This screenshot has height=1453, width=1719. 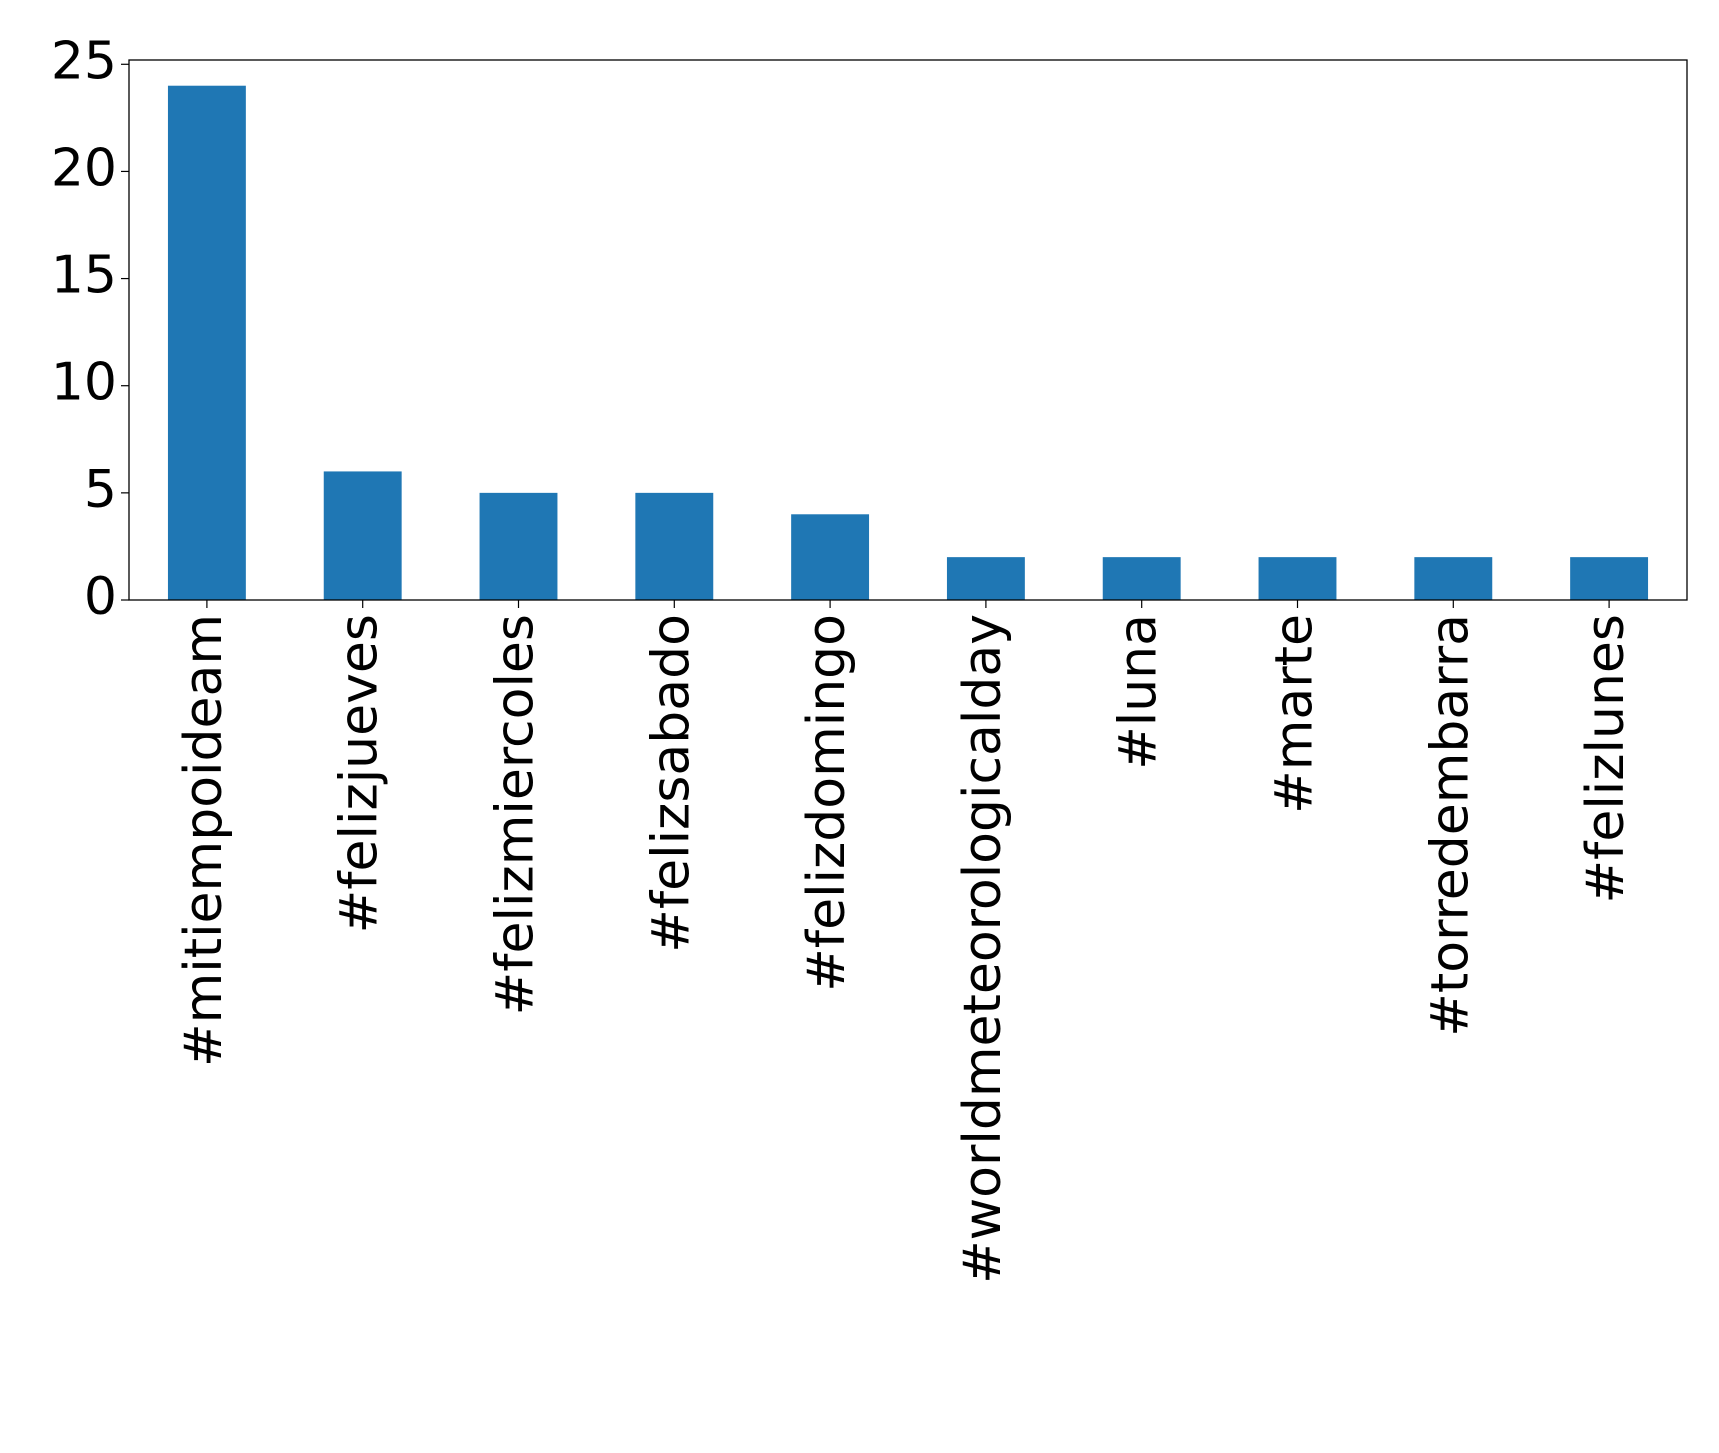 What do you see at coordinates (204, 840) in the screenshot?
I see `x-tick-label: #mitiempoideam` at bounding box center [204, 840].